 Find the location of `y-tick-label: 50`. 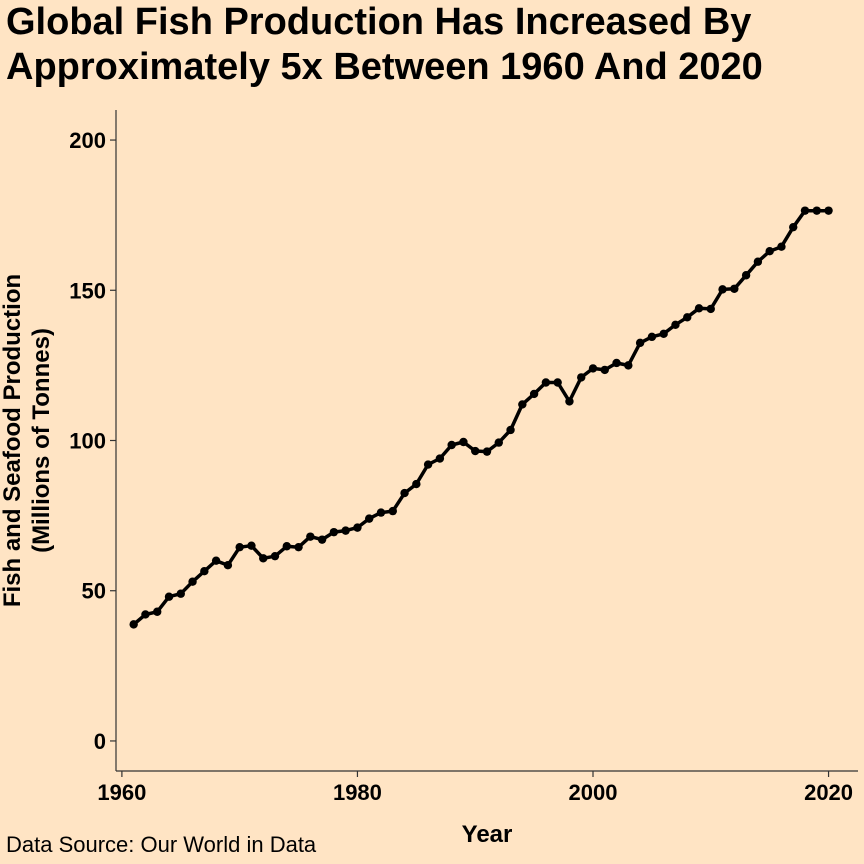

y-tick-label: 50 is located at coordinates (94, 591).